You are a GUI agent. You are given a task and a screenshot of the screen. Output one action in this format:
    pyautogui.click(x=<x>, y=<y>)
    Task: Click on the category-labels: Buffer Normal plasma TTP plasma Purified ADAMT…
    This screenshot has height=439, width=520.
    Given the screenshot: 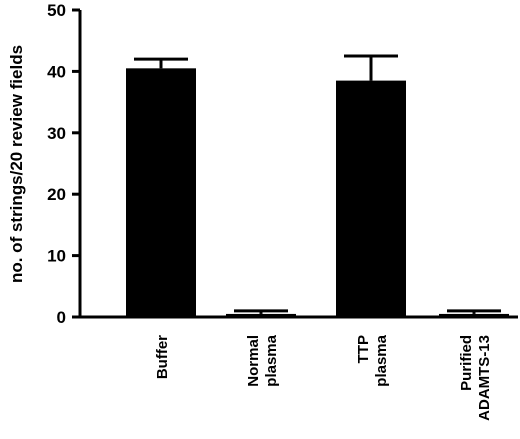 What is the action you would take?
    pyautogui.click(x=323, y=377)
    